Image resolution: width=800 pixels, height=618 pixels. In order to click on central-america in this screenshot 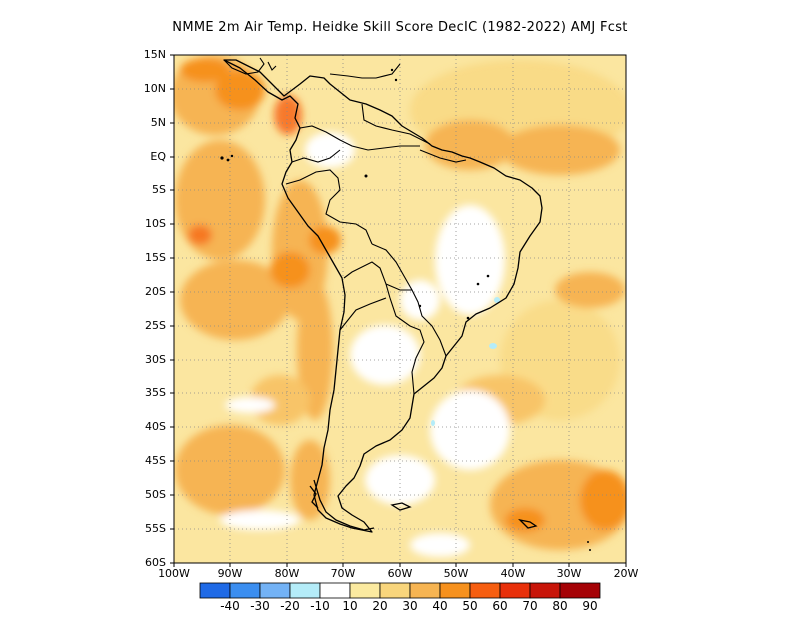, I will do `click(345, 110)`.